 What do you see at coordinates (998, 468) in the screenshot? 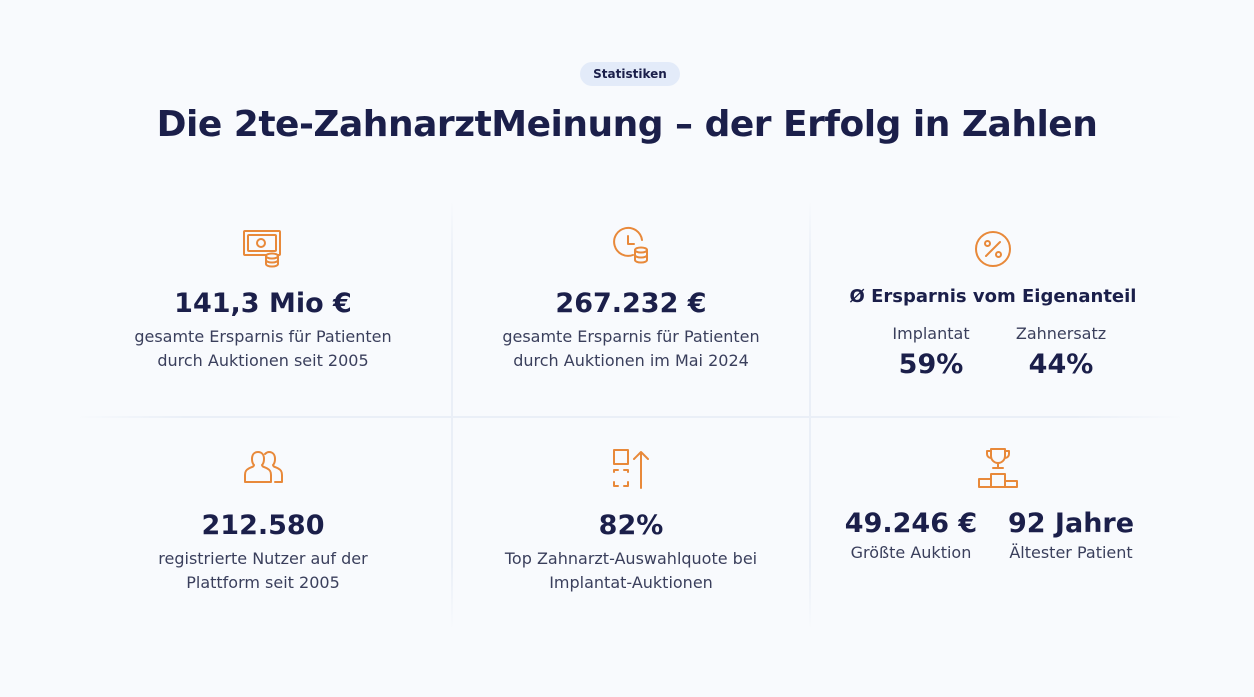
I see `trophy-podium-icon` at bounding box center [998, 468].